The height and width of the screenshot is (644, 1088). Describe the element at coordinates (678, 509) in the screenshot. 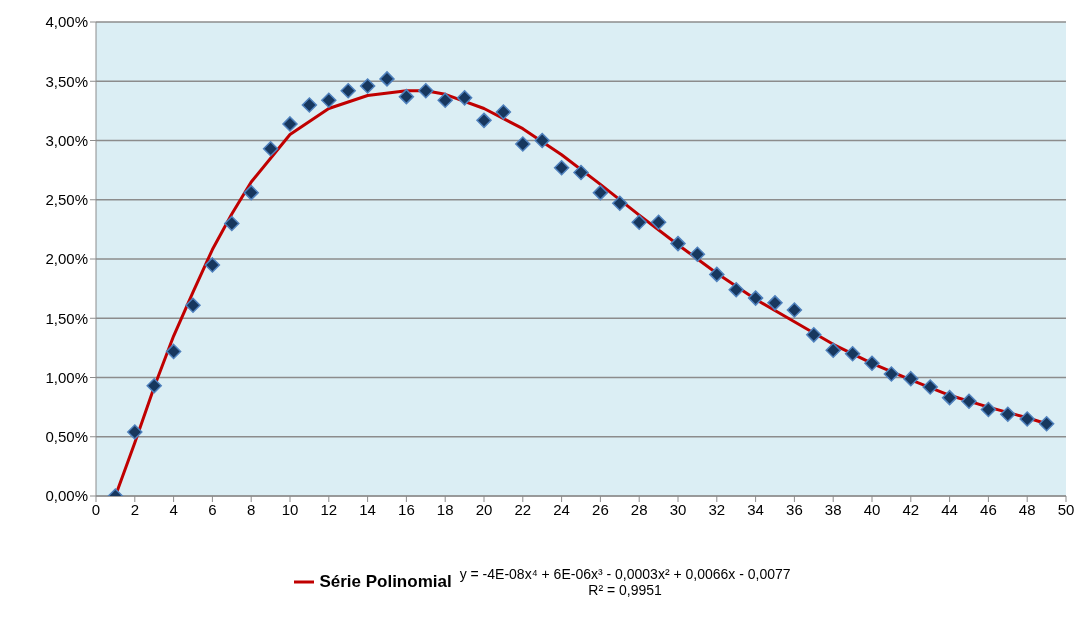

I see `x-tick-label: 30` at that location.